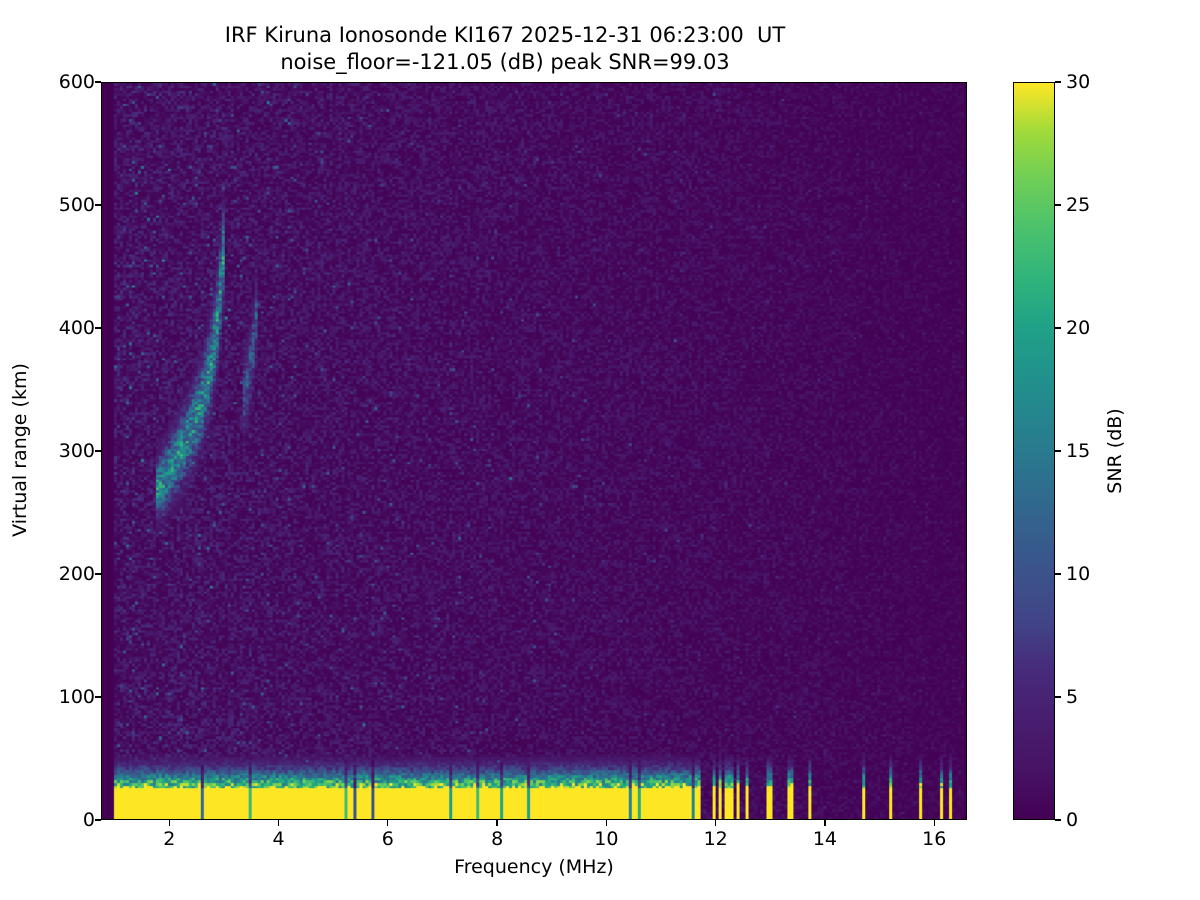  I want to click on x-tick-label: 12, so click(715, 839).